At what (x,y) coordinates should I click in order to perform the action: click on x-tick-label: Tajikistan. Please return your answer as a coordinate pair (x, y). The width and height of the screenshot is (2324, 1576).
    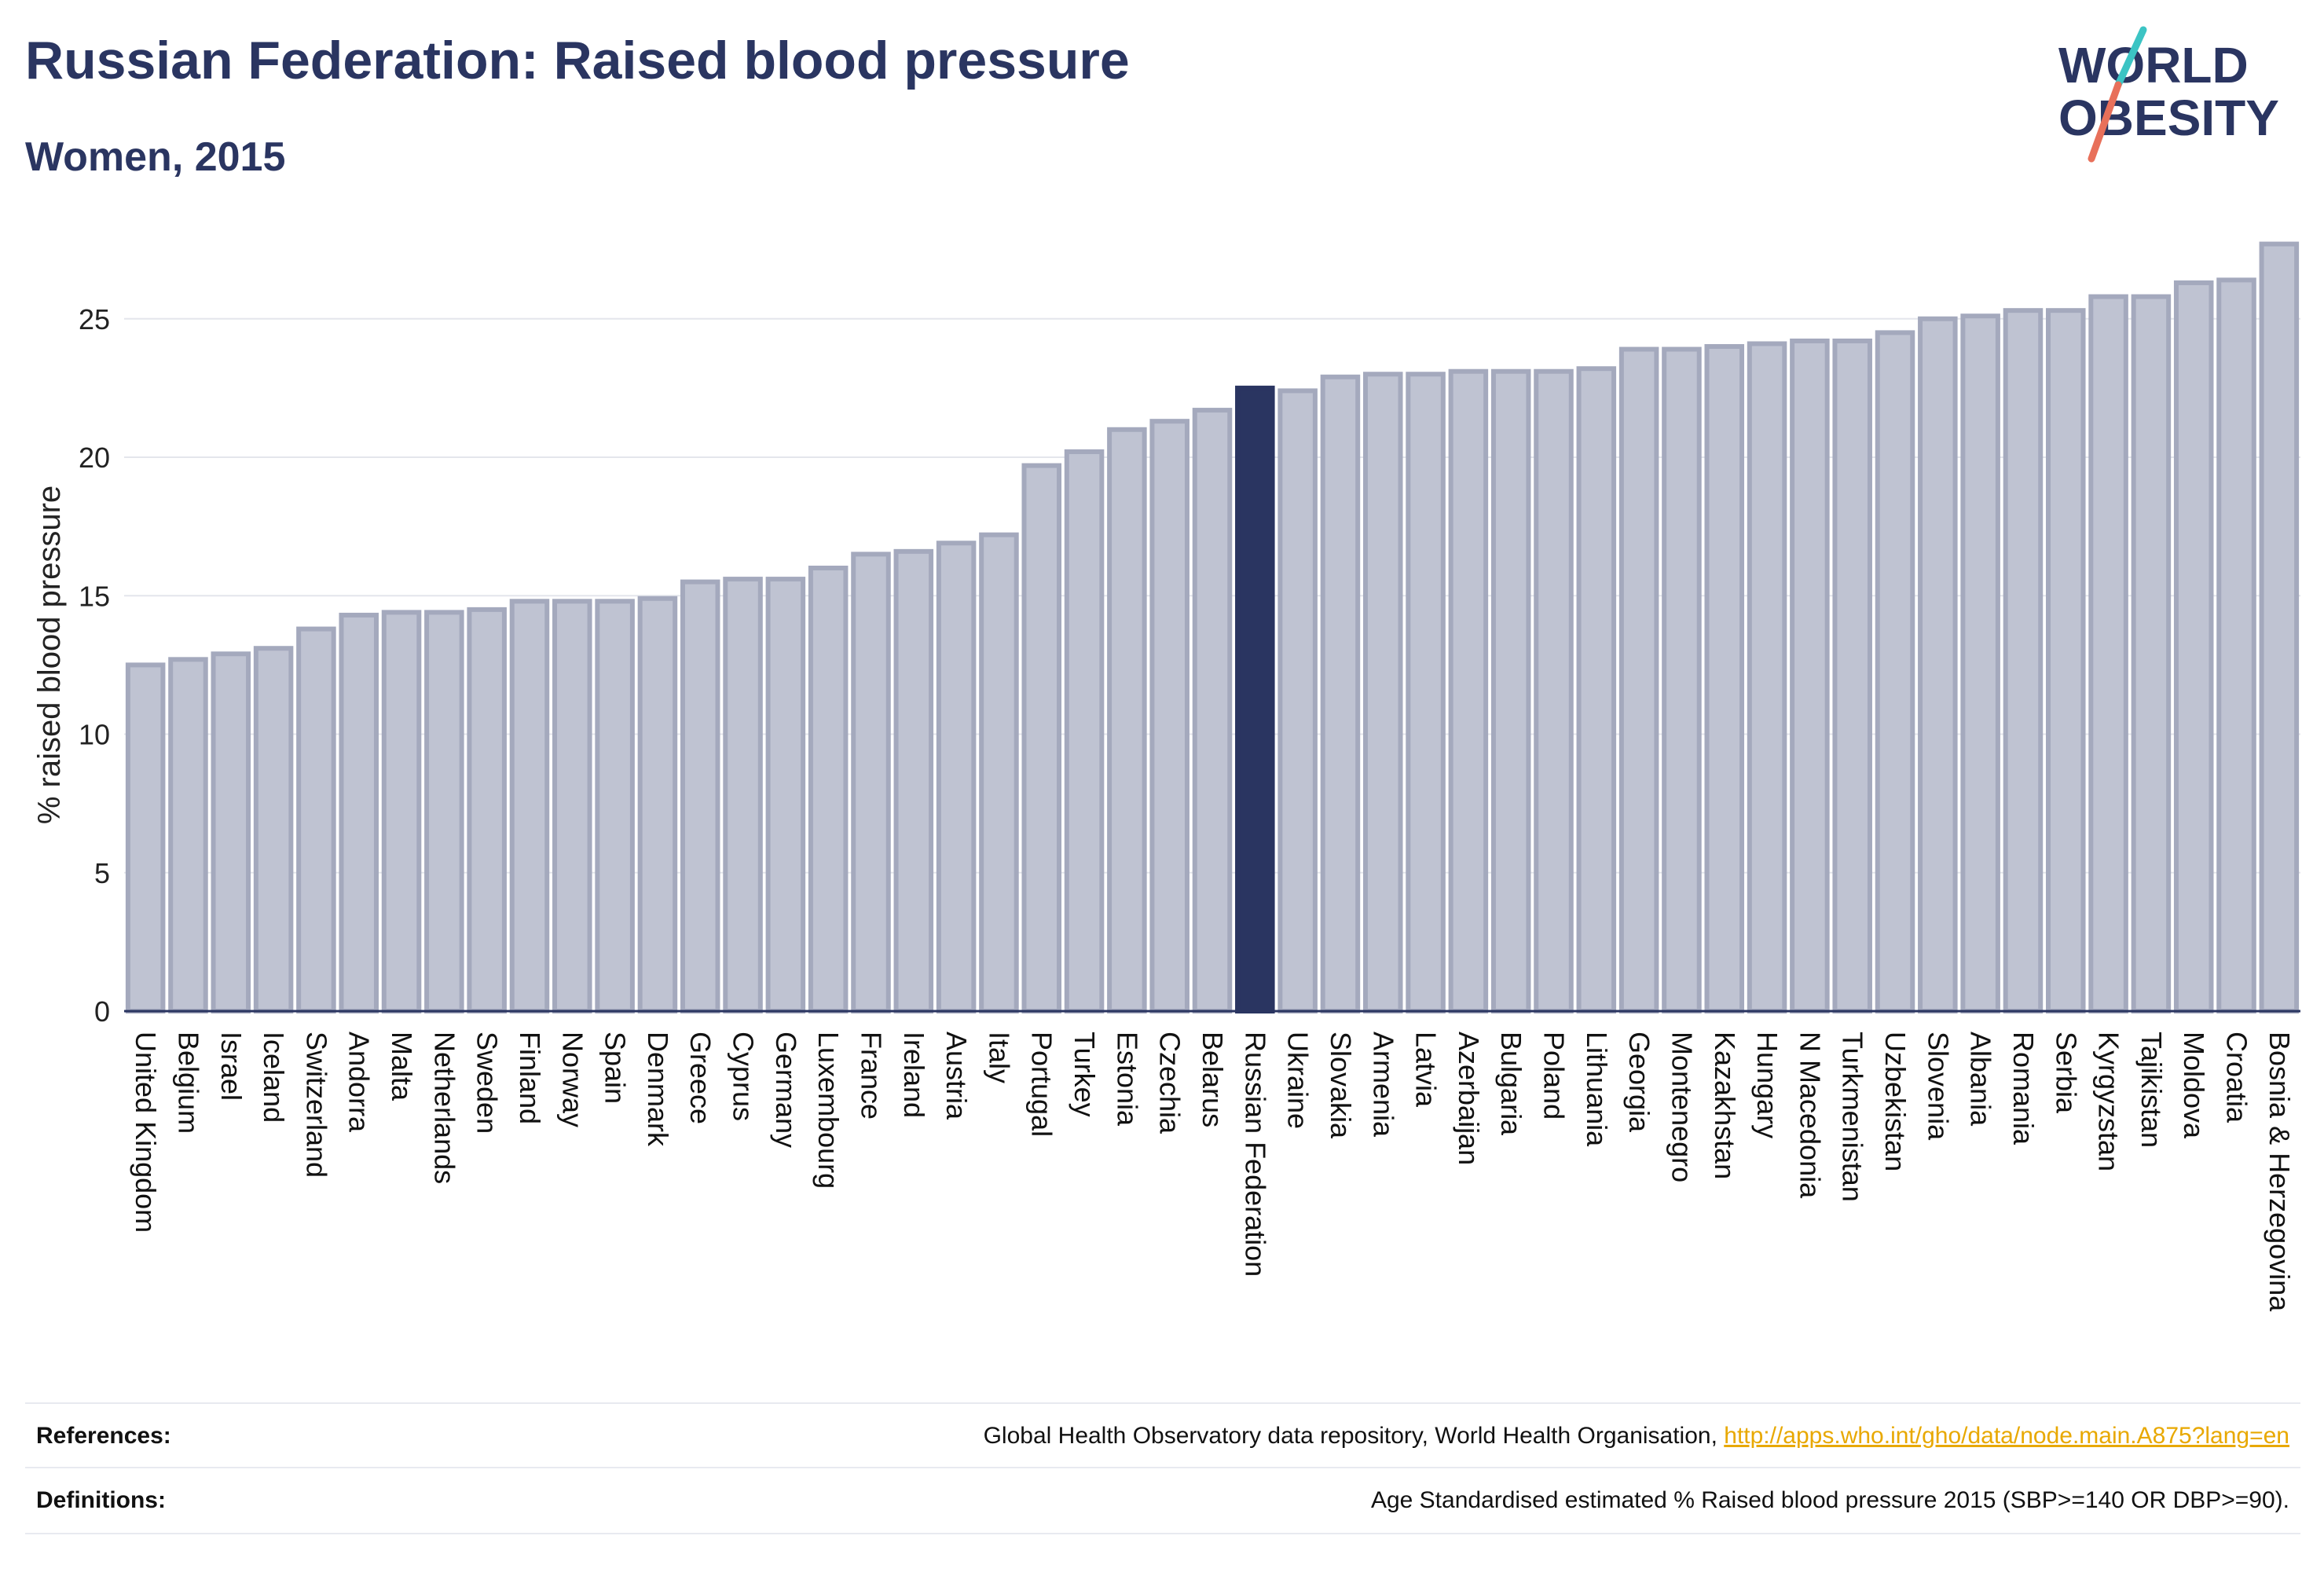
    Looking at the image, I should click on (2151, 1090).